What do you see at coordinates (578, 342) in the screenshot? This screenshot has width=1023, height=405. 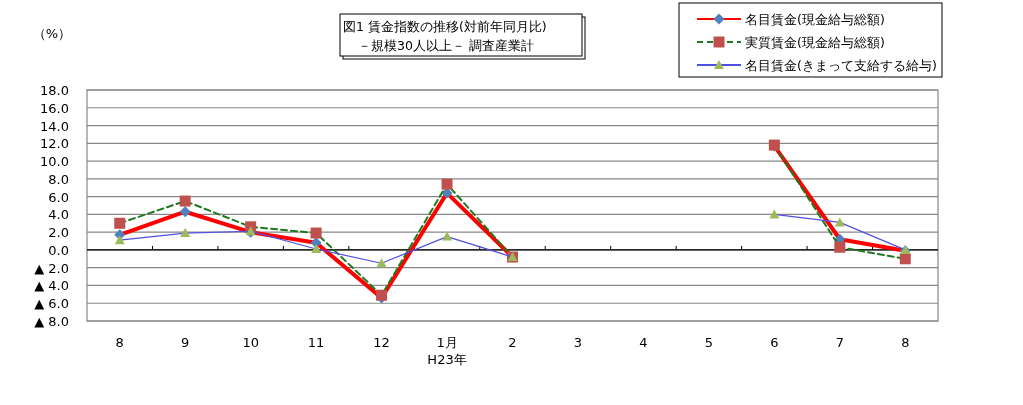 I see `x-tick-label: 3` at bounding box center [578, 342].